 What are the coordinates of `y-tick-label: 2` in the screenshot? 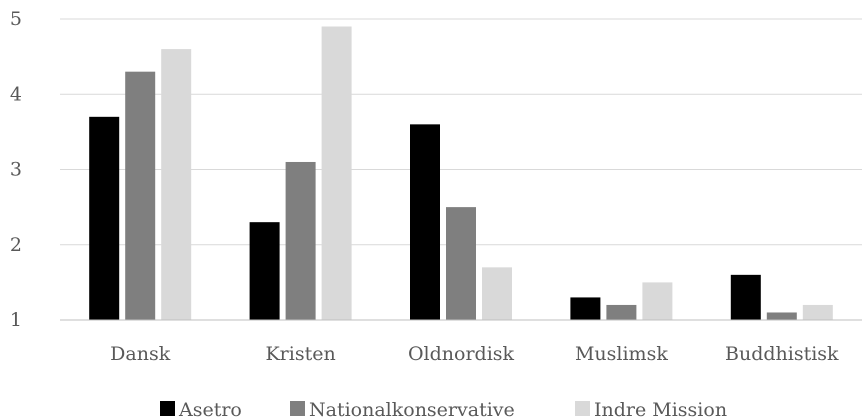 It's located at (16, 245).